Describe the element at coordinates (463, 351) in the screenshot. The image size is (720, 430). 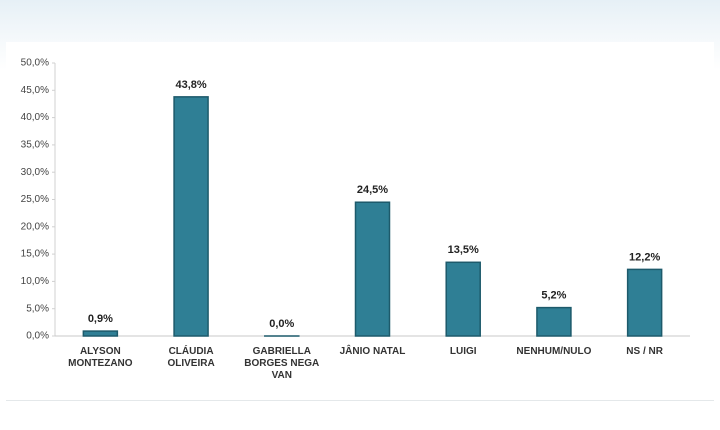
I see `x-tick-label: LUIGI` at that location.